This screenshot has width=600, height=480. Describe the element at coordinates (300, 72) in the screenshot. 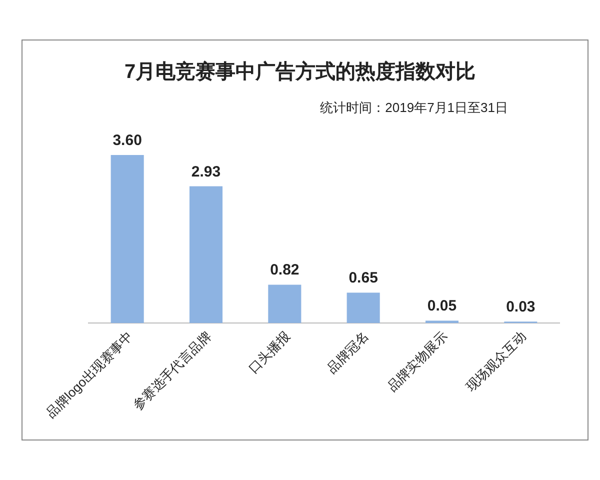

I see `title: 7月电竞赛事中广告方式的热度指数对比` at that location.